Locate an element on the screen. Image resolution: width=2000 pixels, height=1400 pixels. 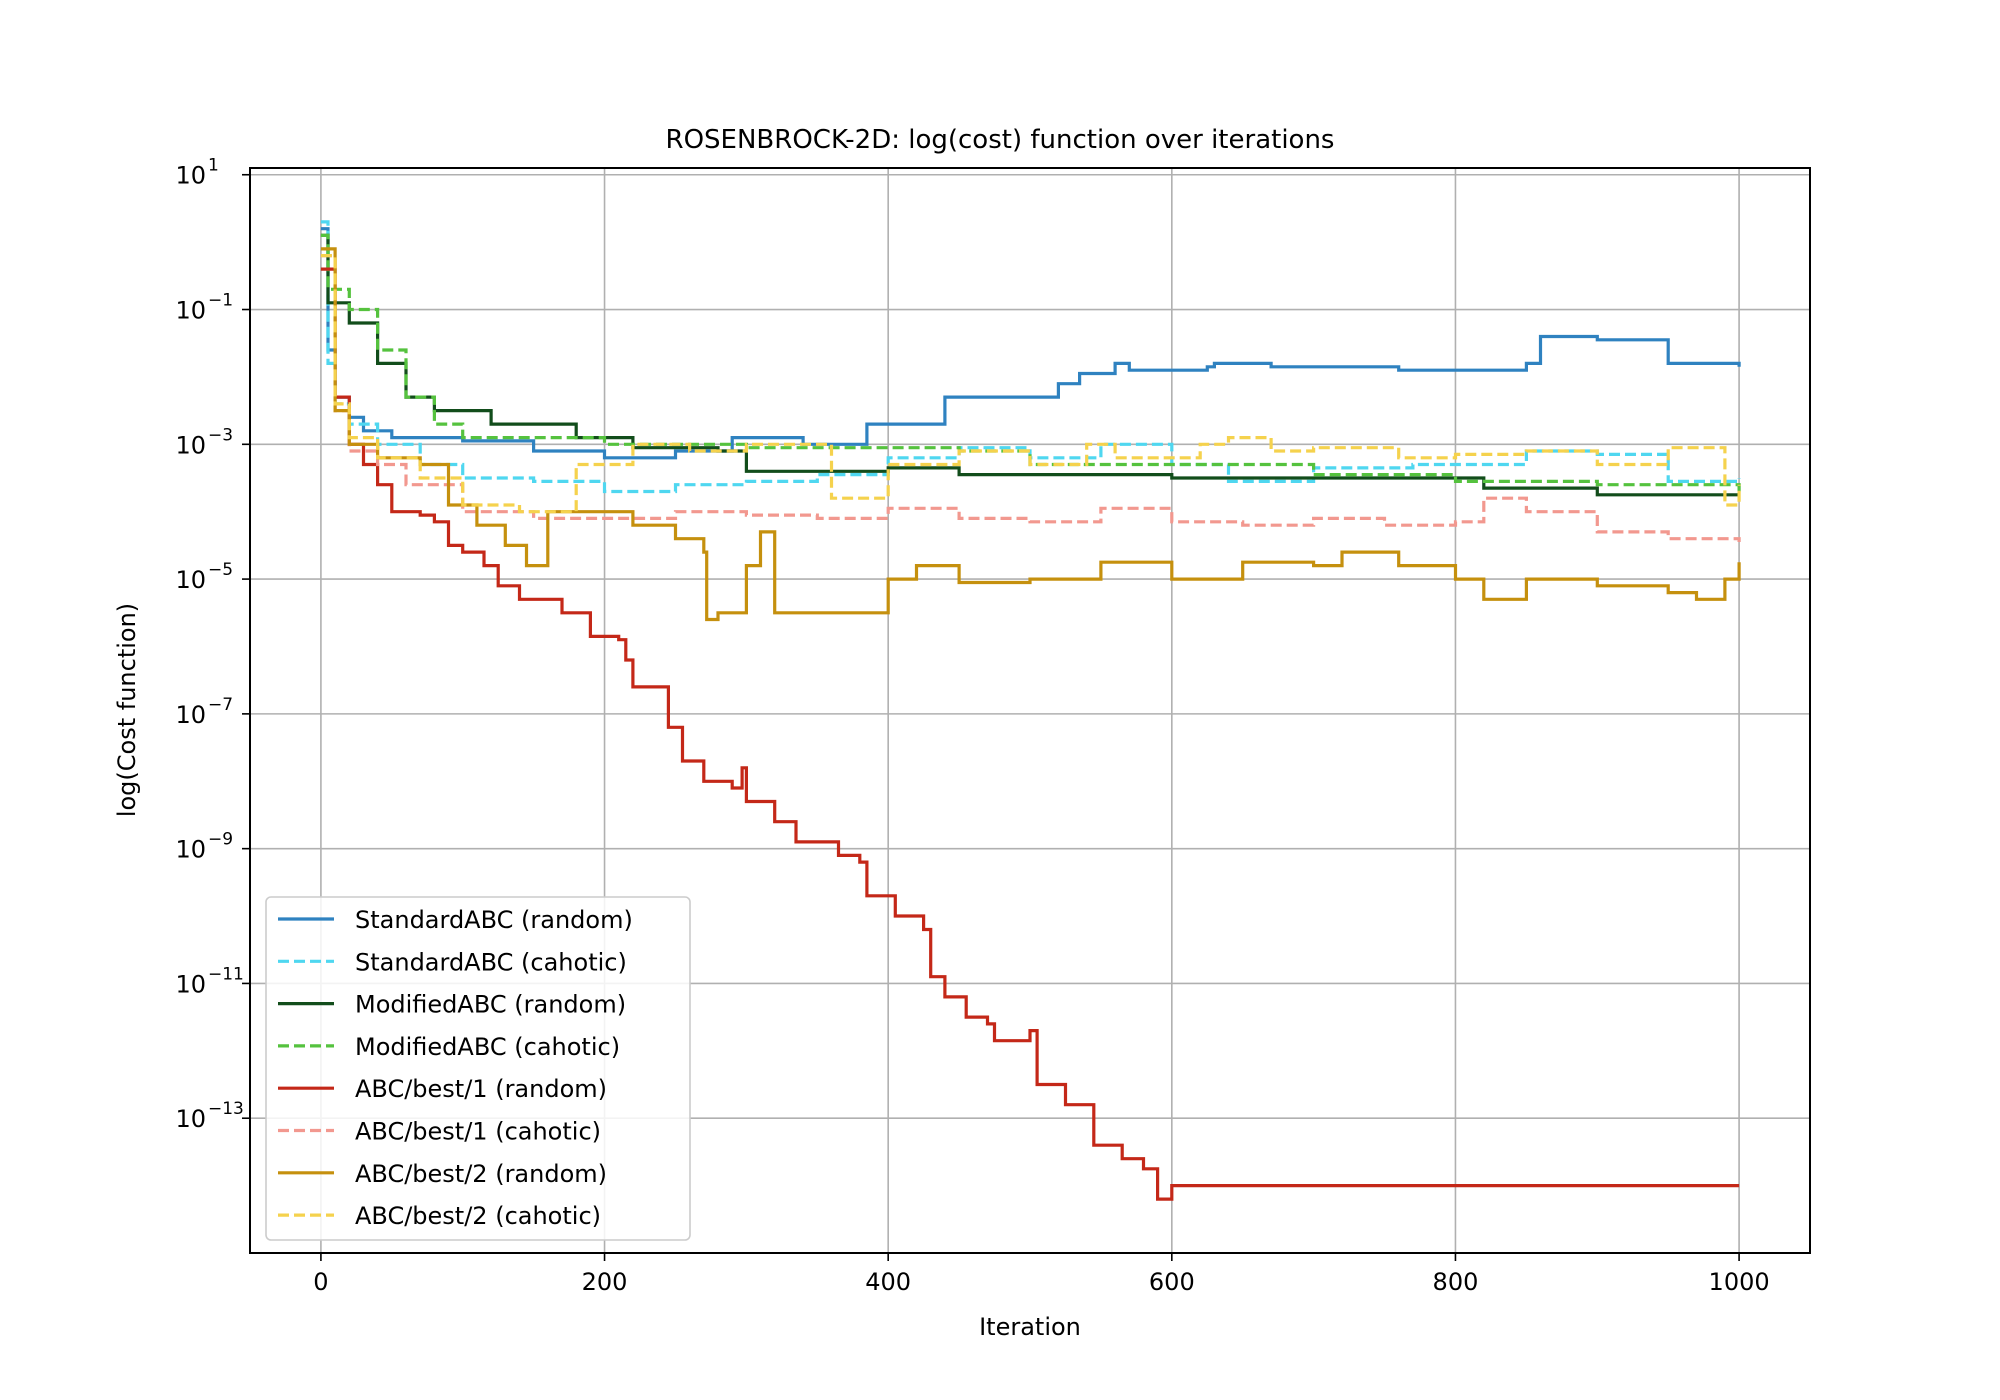
x-tick-label: 1000 is located at coordinates (1739, 1282).